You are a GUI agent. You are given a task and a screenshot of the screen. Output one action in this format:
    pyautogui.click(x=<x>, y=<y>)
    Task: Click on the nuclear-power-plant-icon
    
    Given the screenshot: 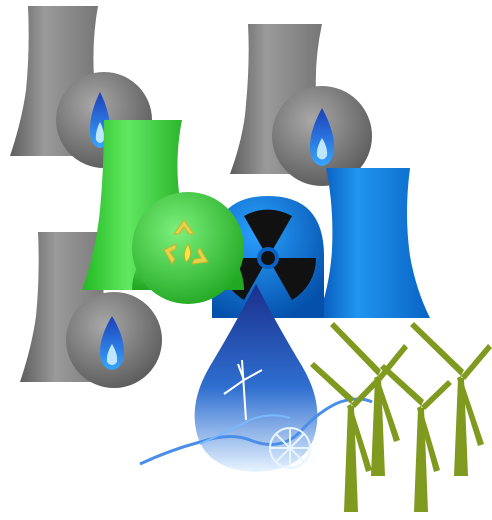 What is the action you would take?
    pyautogui.click(x=321, y=243)
    